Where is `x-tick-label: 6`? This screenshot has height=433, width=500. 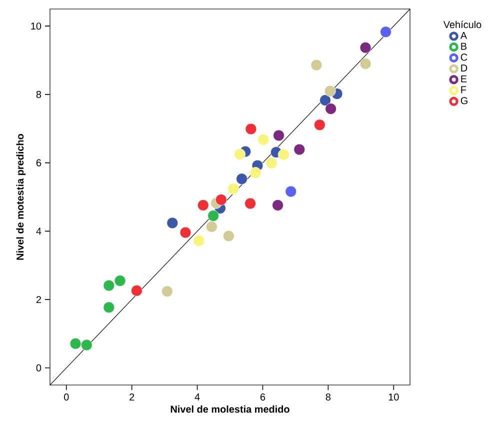
x-tick-label: 6 is located at coordinates (263, 397).